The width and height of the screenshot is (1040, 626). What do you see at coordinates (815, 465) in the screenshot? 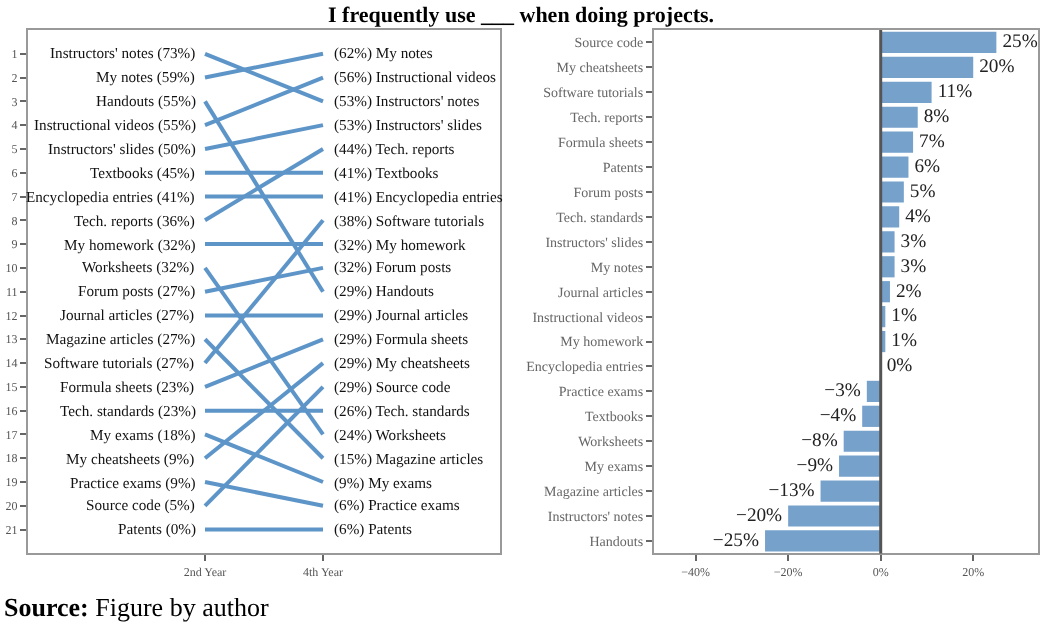
I see `data-label: −9%` at bounding box center [815, 465].